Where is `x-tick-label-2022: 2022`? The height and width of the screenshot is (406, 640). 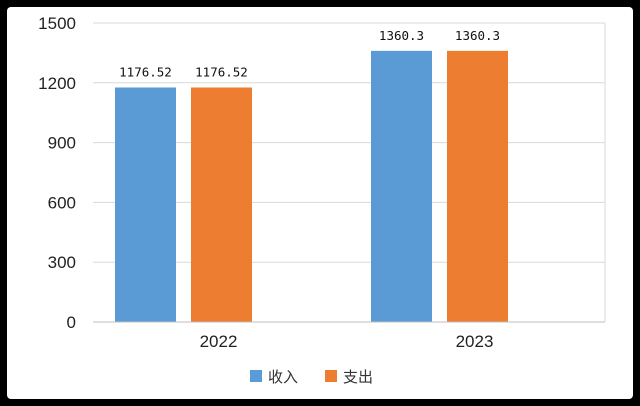
x-tick-label-2022: 2022 is located at coordinates (219, 341).